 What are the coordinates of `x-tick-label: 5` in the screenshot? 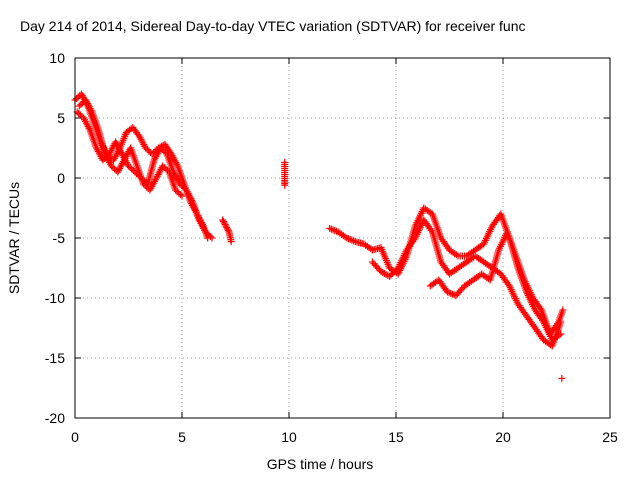 It's located at (182, 437).